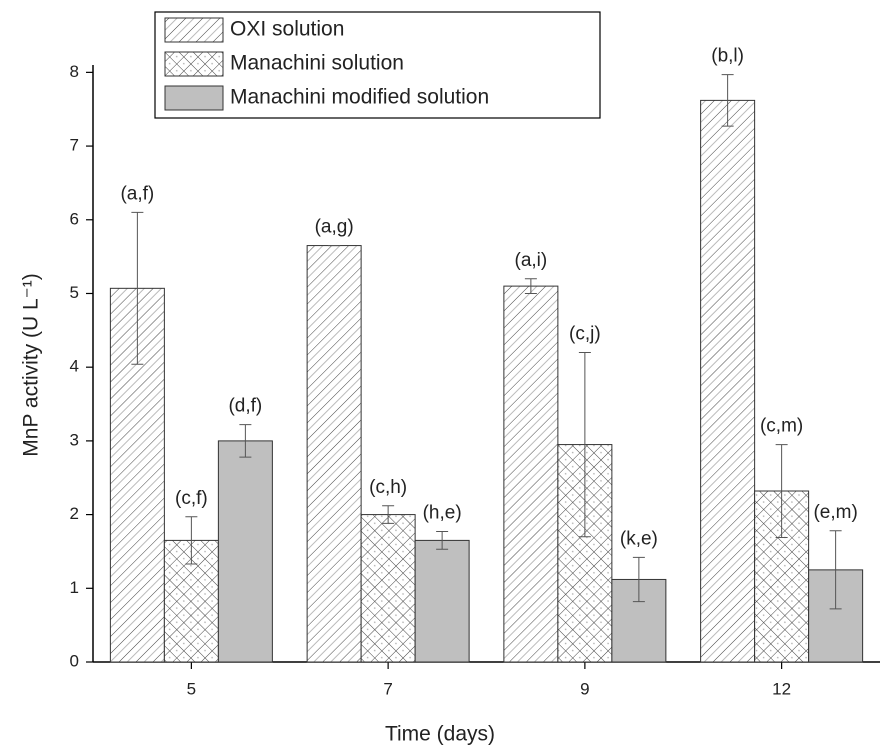 This screenshot has height=753, width=888. I want to click on legend-label: OXI solution, so click(287, 29).